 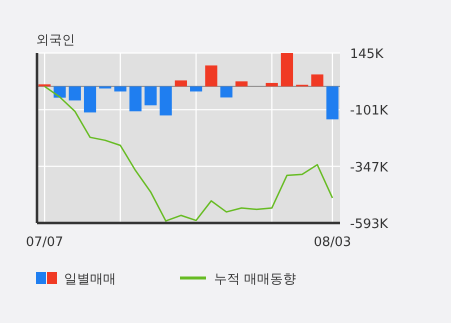 What do you see at coordinates (369, 168) in the screenshot?
I see `y-tick-label: -347K` at bounding box center [369, 168].